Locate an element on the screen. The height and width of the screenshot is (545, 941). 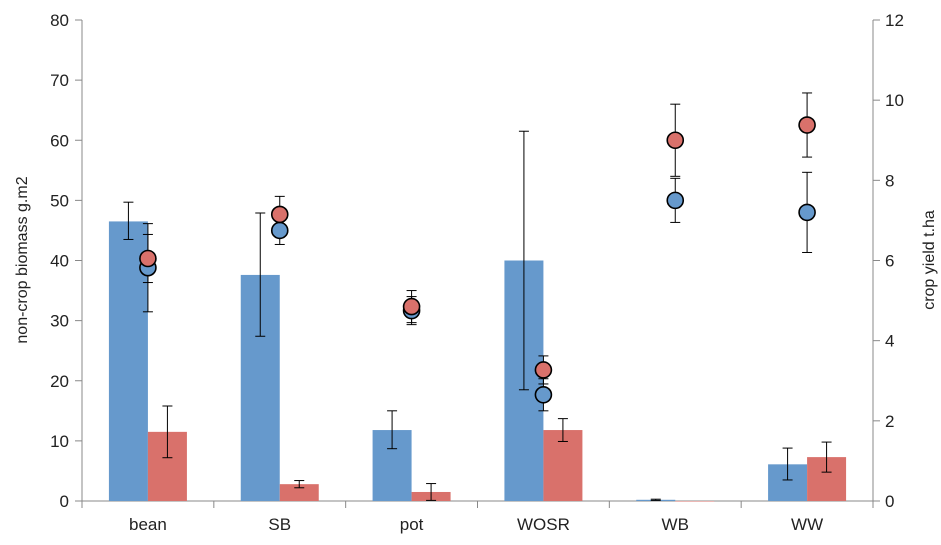
right-tick-label: 10 is located at coordinates (894, 100).